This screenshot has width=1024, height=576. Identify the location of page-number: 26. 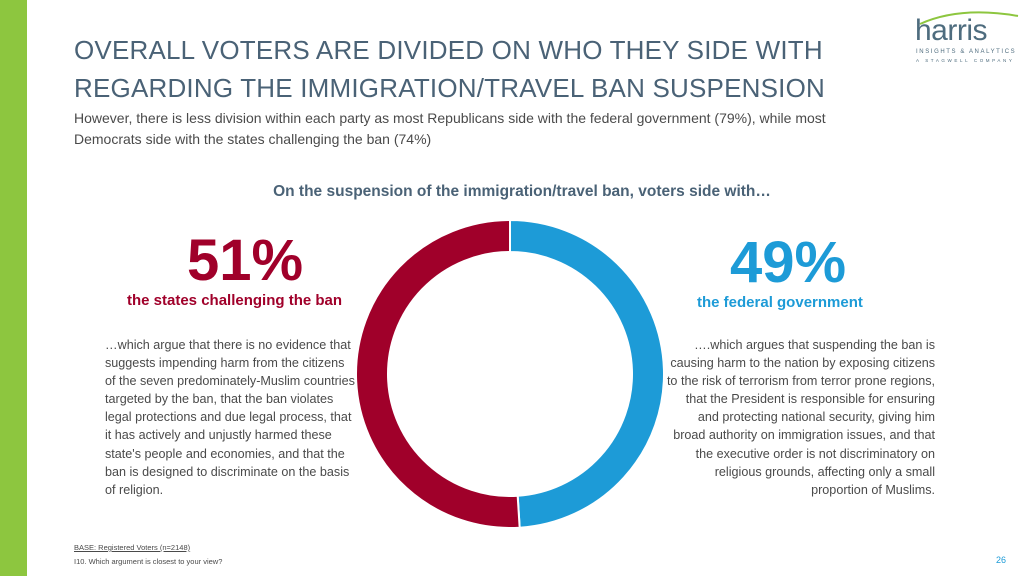
(1001, 560).